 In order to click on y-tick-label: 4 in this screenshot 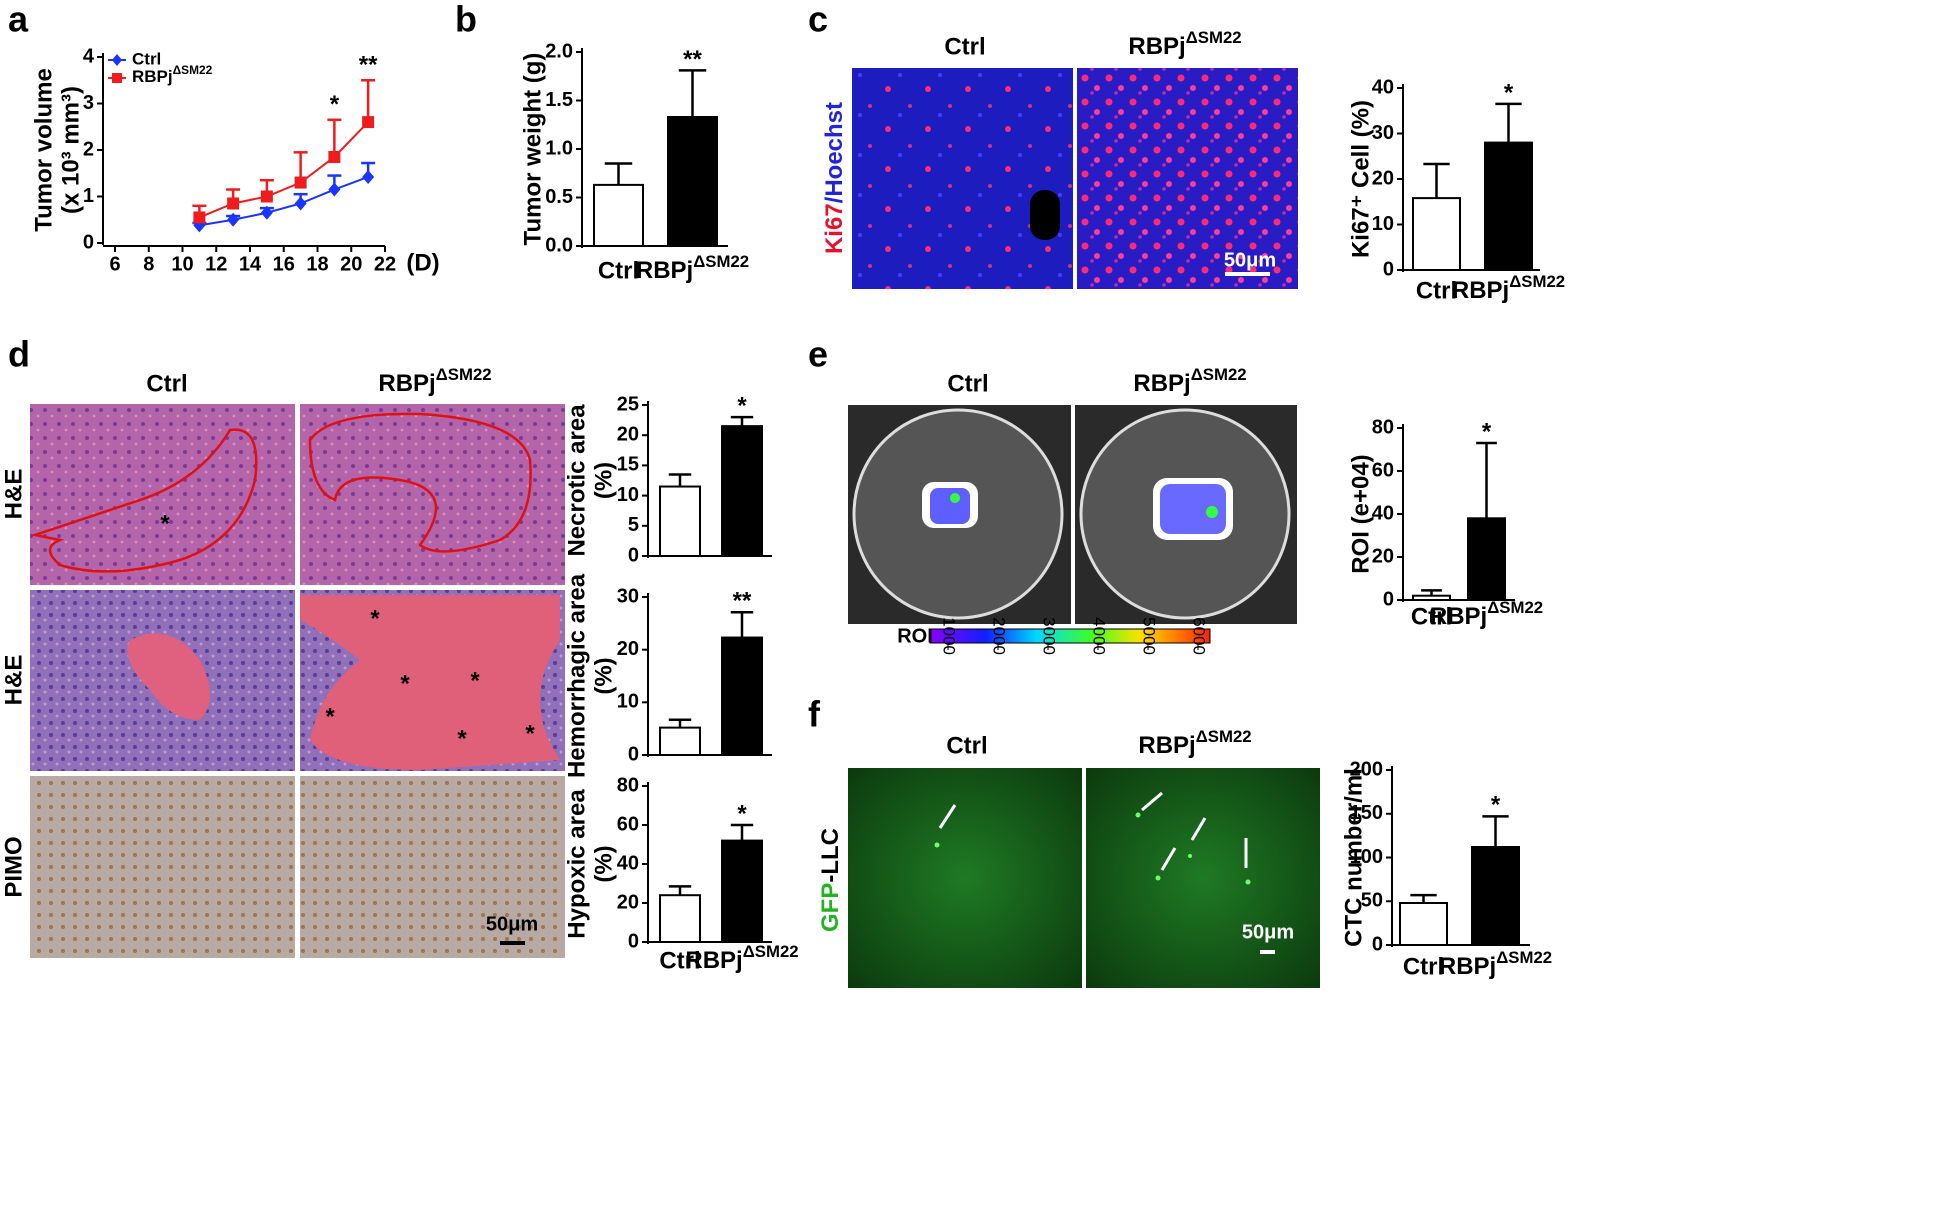, I will do `click(89, 56)`.